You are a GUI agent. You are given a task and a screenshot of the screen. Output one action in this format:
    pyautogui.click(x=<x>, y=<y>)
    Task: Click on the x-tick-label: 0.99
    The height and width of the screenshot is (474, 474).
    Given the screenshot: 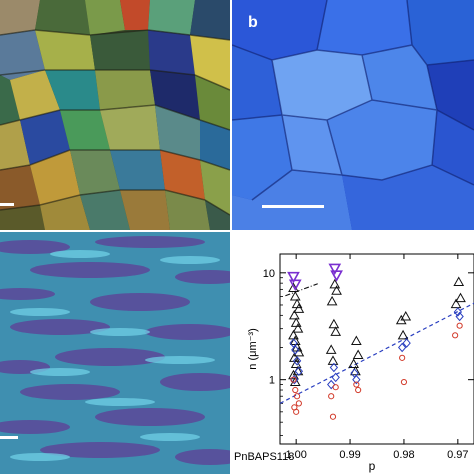 What is the action you would take?
    pyautogui.click(x=349, y=455)
    